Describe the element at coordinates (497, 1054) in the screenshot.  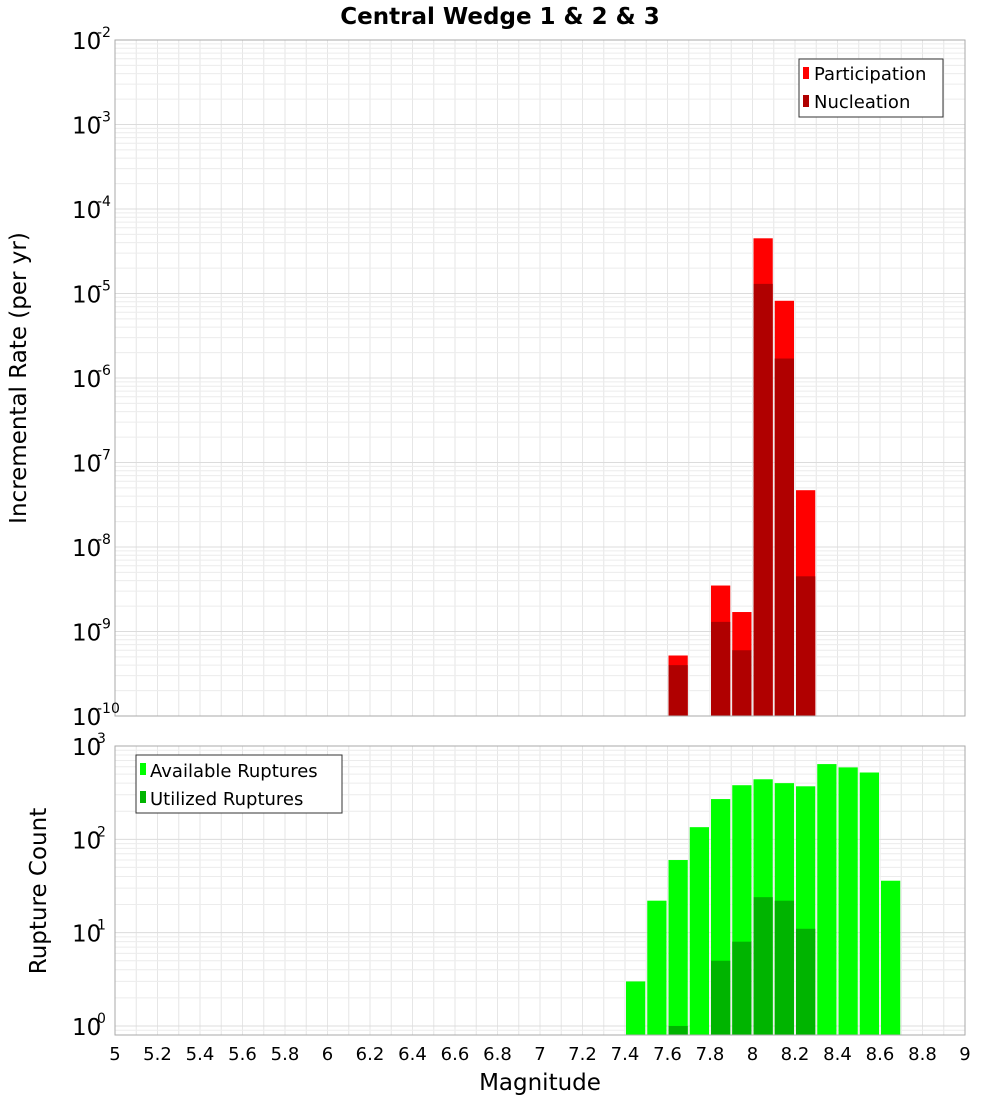
I see `x-tick-label: 6.8` at that location.